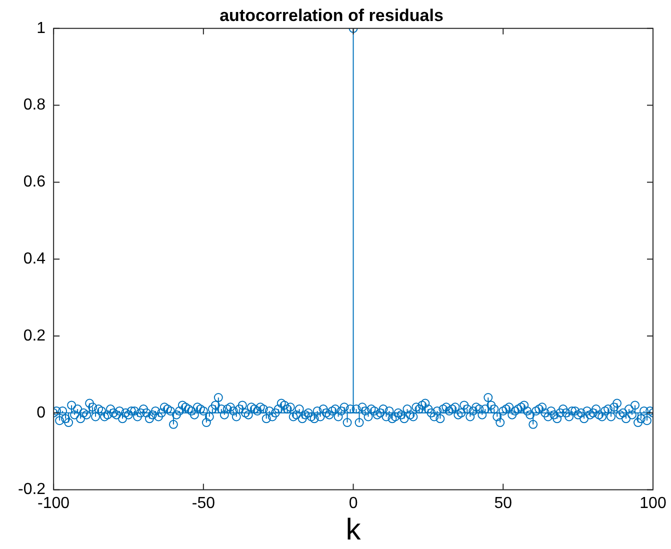 This screenshot has height=549, width=671. What do you see at coordinates (34, 182) in the screenshot?
I see `y-tick-label: 0.6` at bounding box center [34, 182].